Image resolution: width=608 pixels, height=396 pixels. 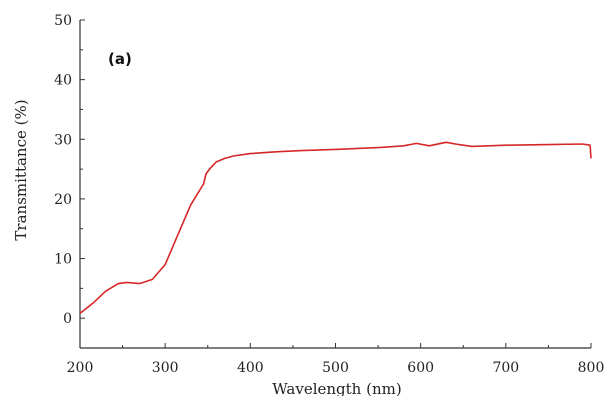 What do you see at coordinates (250, 368) in the screenshot?
I see `x-tick-label: 400` at bounding box center [250, 368].